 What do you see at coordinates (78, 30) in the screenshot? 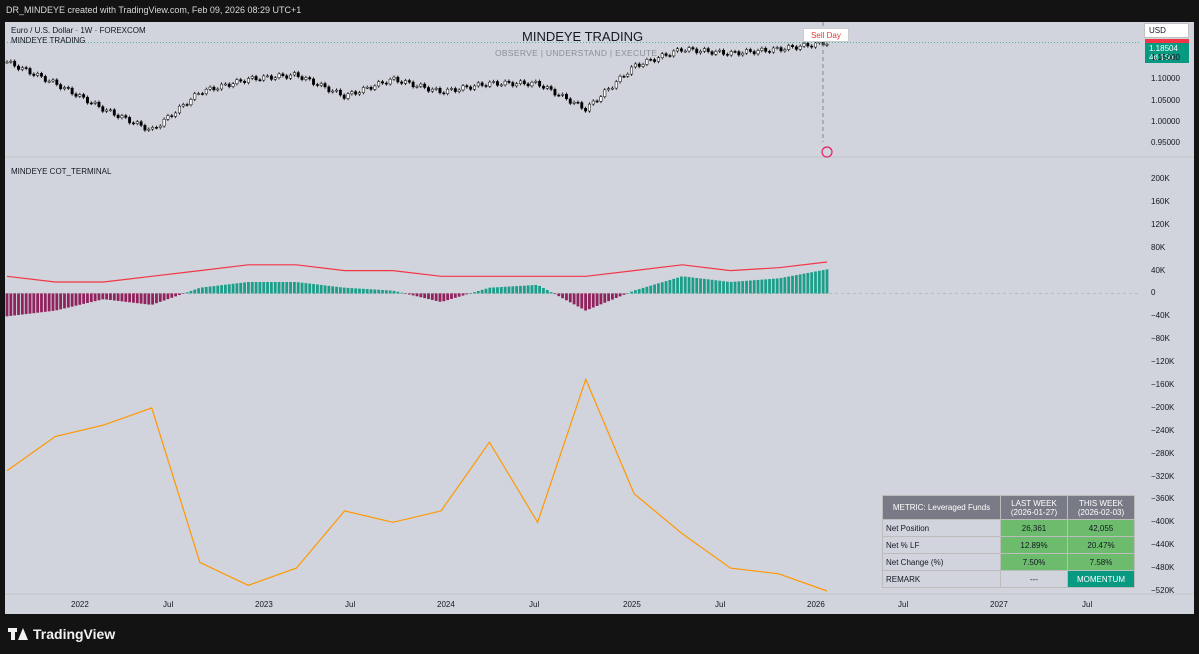
I see `symbol-label: Euro / U.S. Dollar · 1W · FOREXCOM` at bounding box center [78, 30].